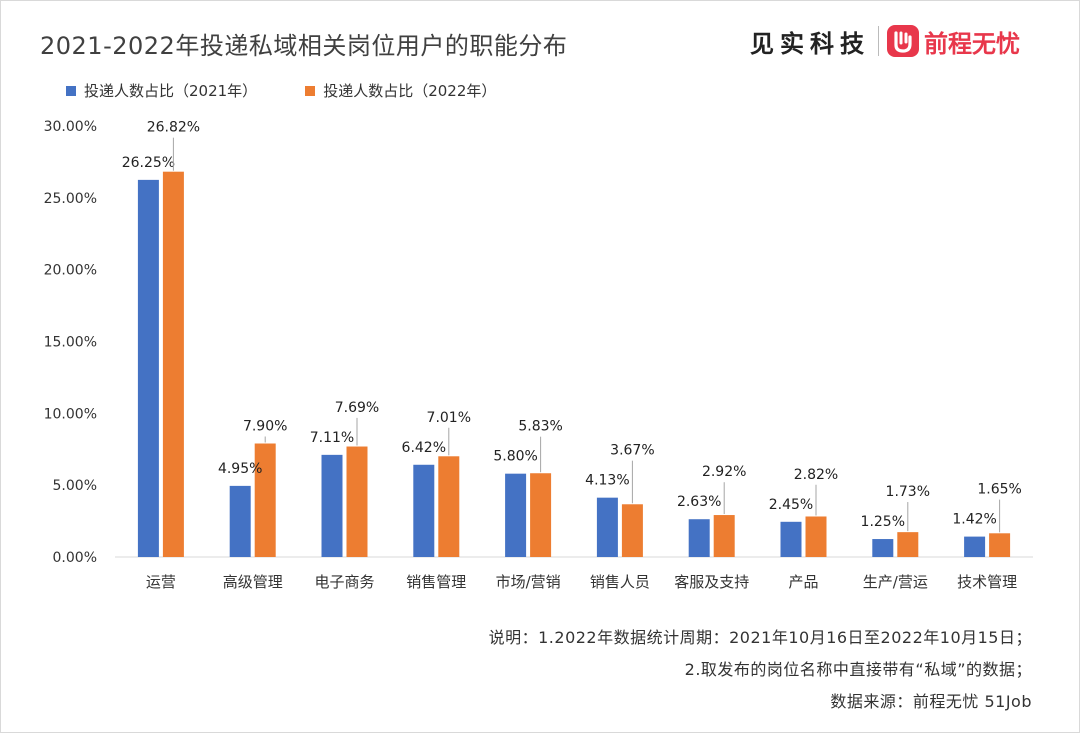 The width and height of the screenshot is (1080, 733). What do you see at coordinates (632, 451) in the screenshot?
I see `data-label-2022: 3.67%` at bounding box center [632, 451].